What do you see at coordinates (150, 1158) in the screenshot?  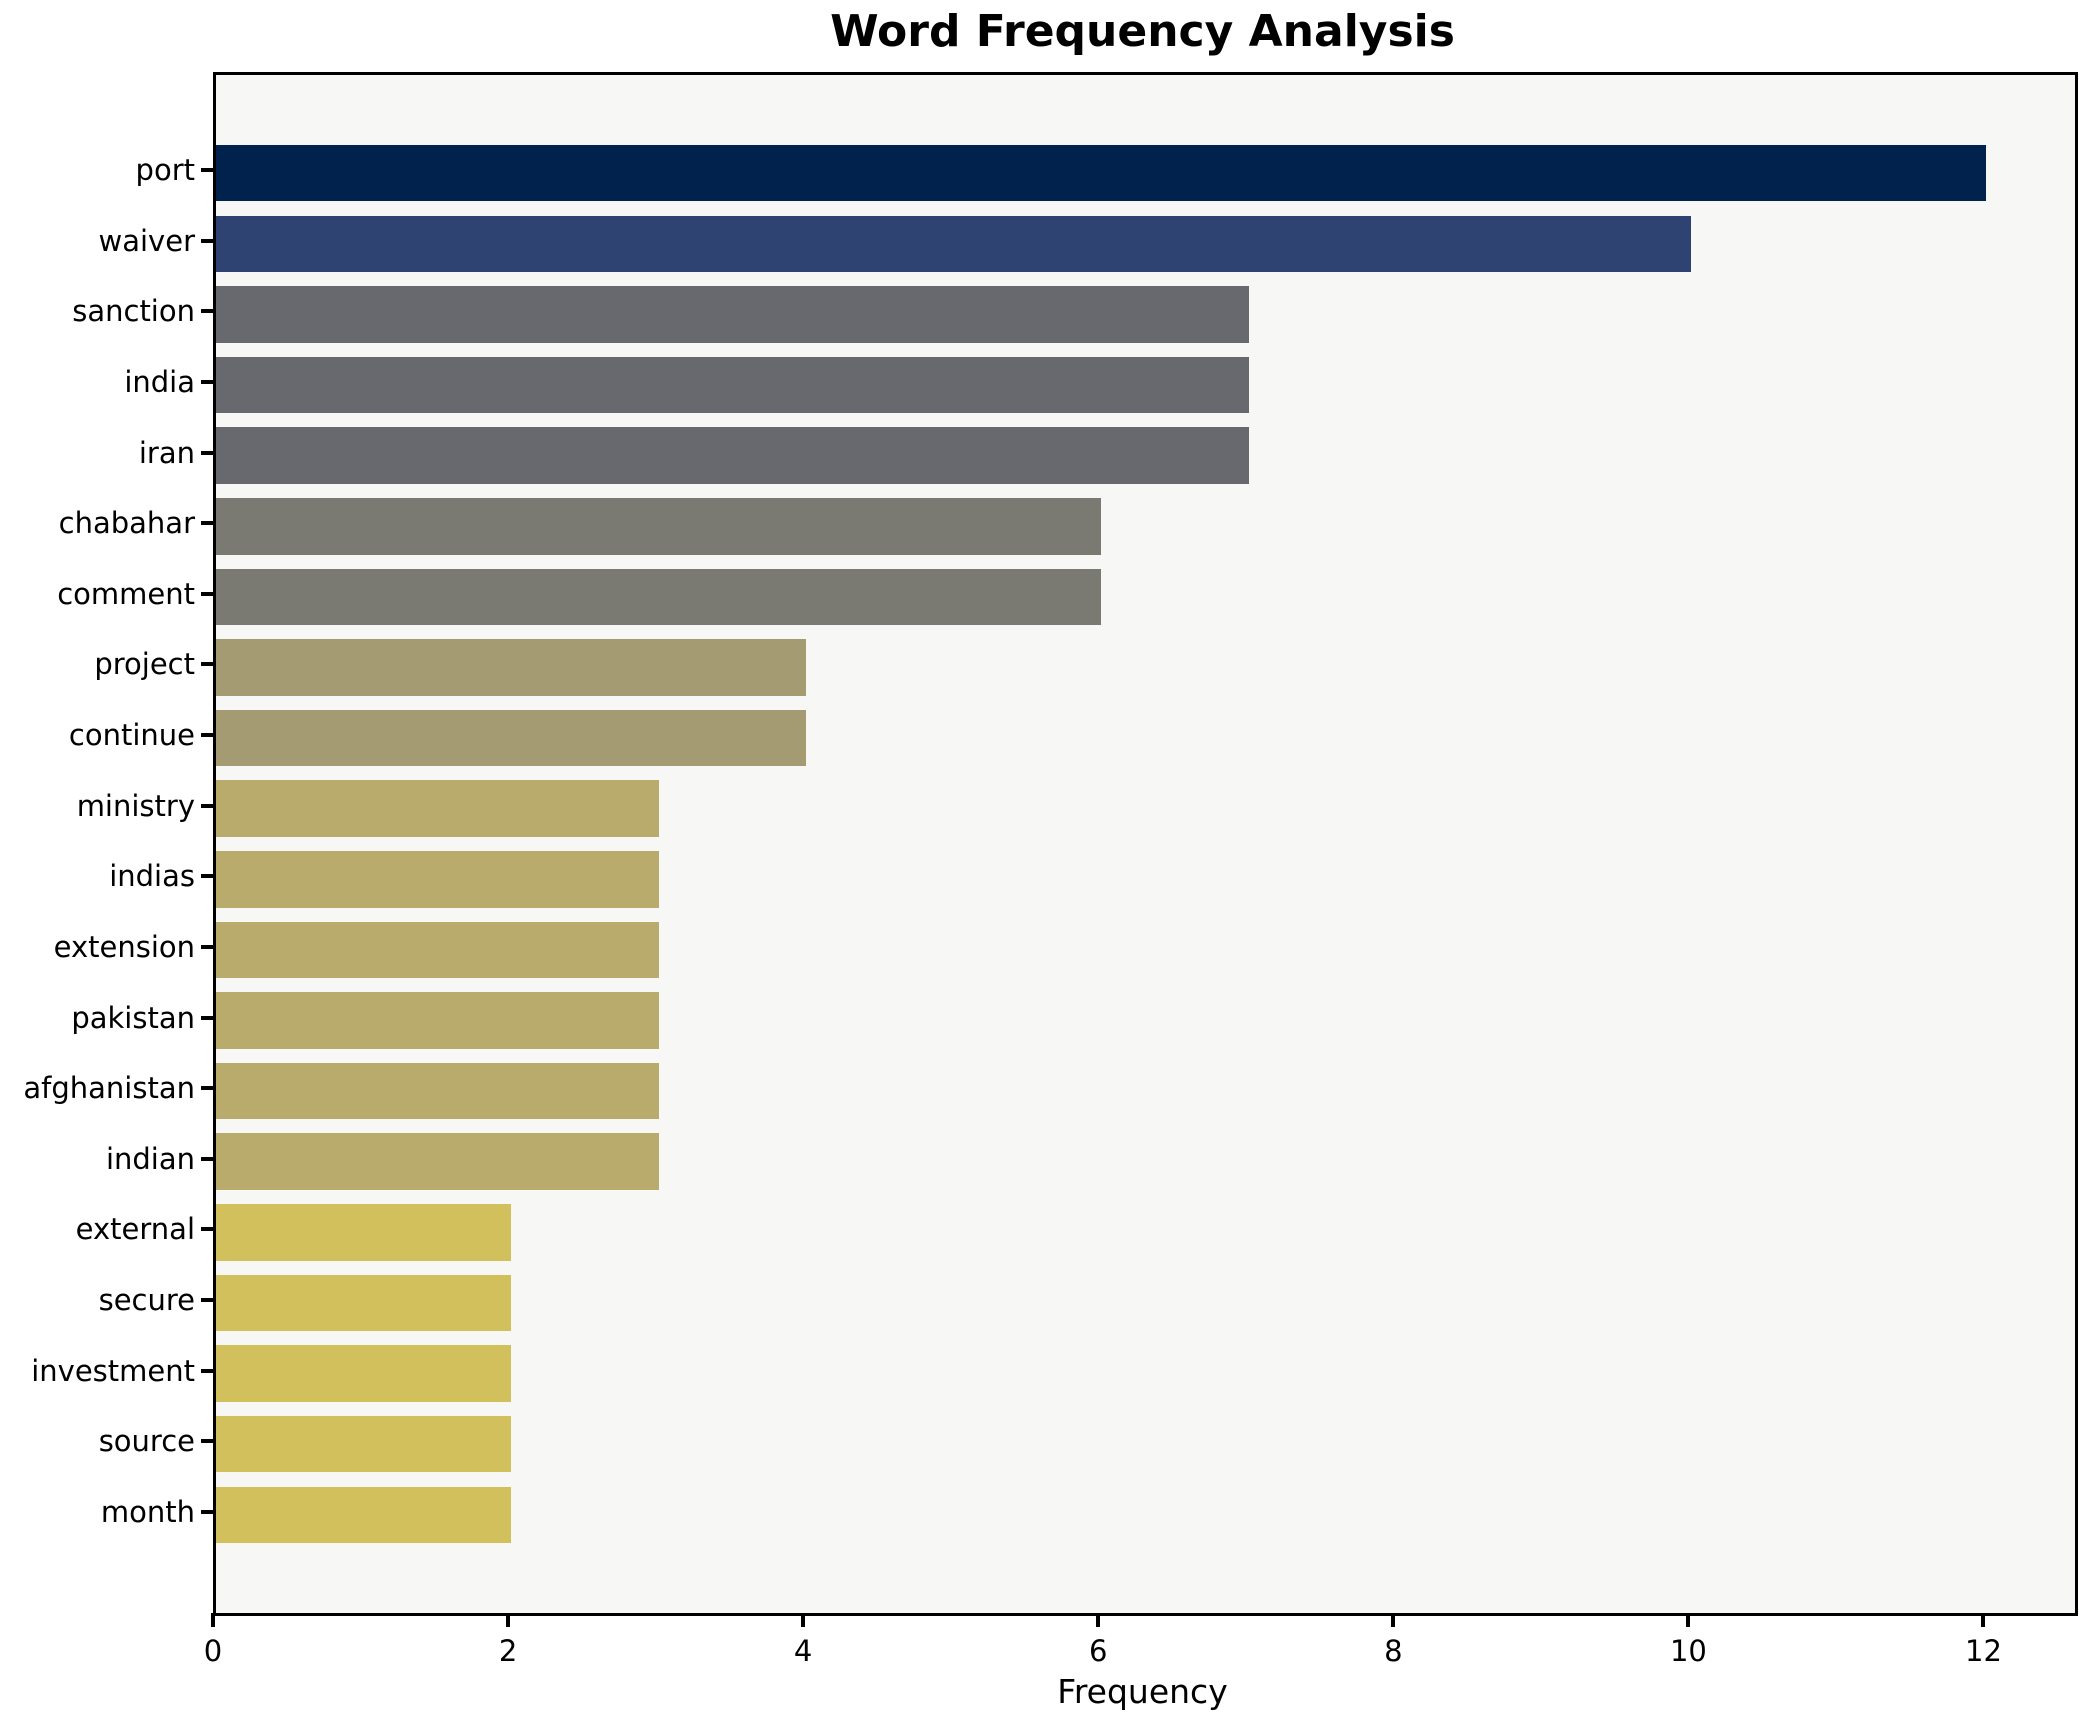 I see `y-tick-label-indian: indian` at bounding box center [150, 1158].